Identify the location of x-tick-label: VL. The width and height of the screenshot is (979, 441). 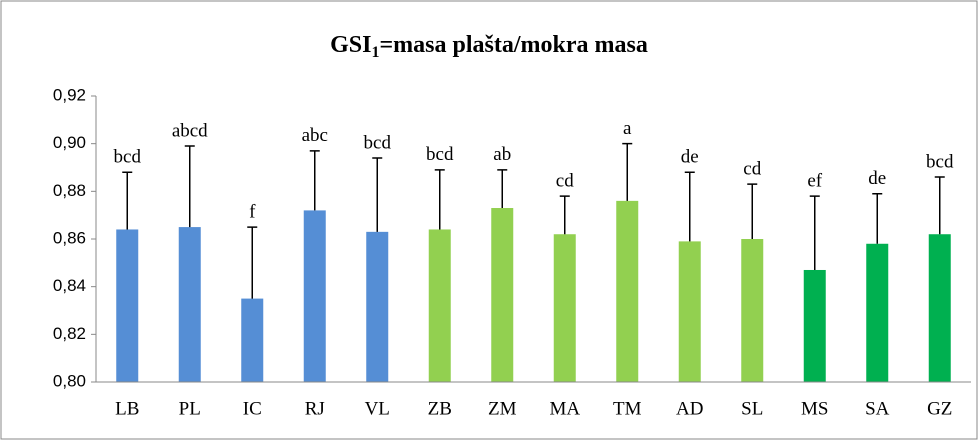
(377, 408).